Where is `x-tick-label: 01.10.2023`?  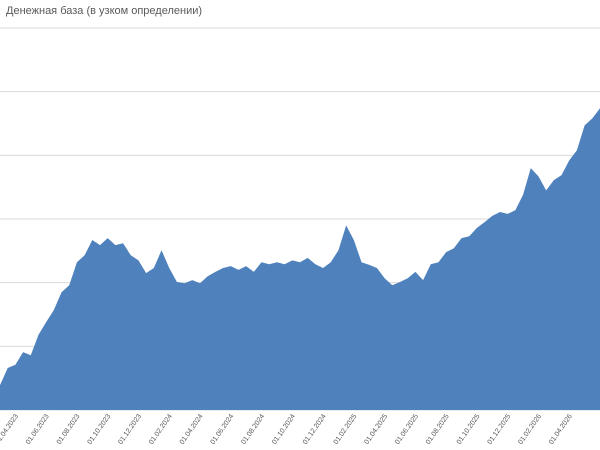
x-tick-label: 01.10.2023 is located at coordinates (99, 429).